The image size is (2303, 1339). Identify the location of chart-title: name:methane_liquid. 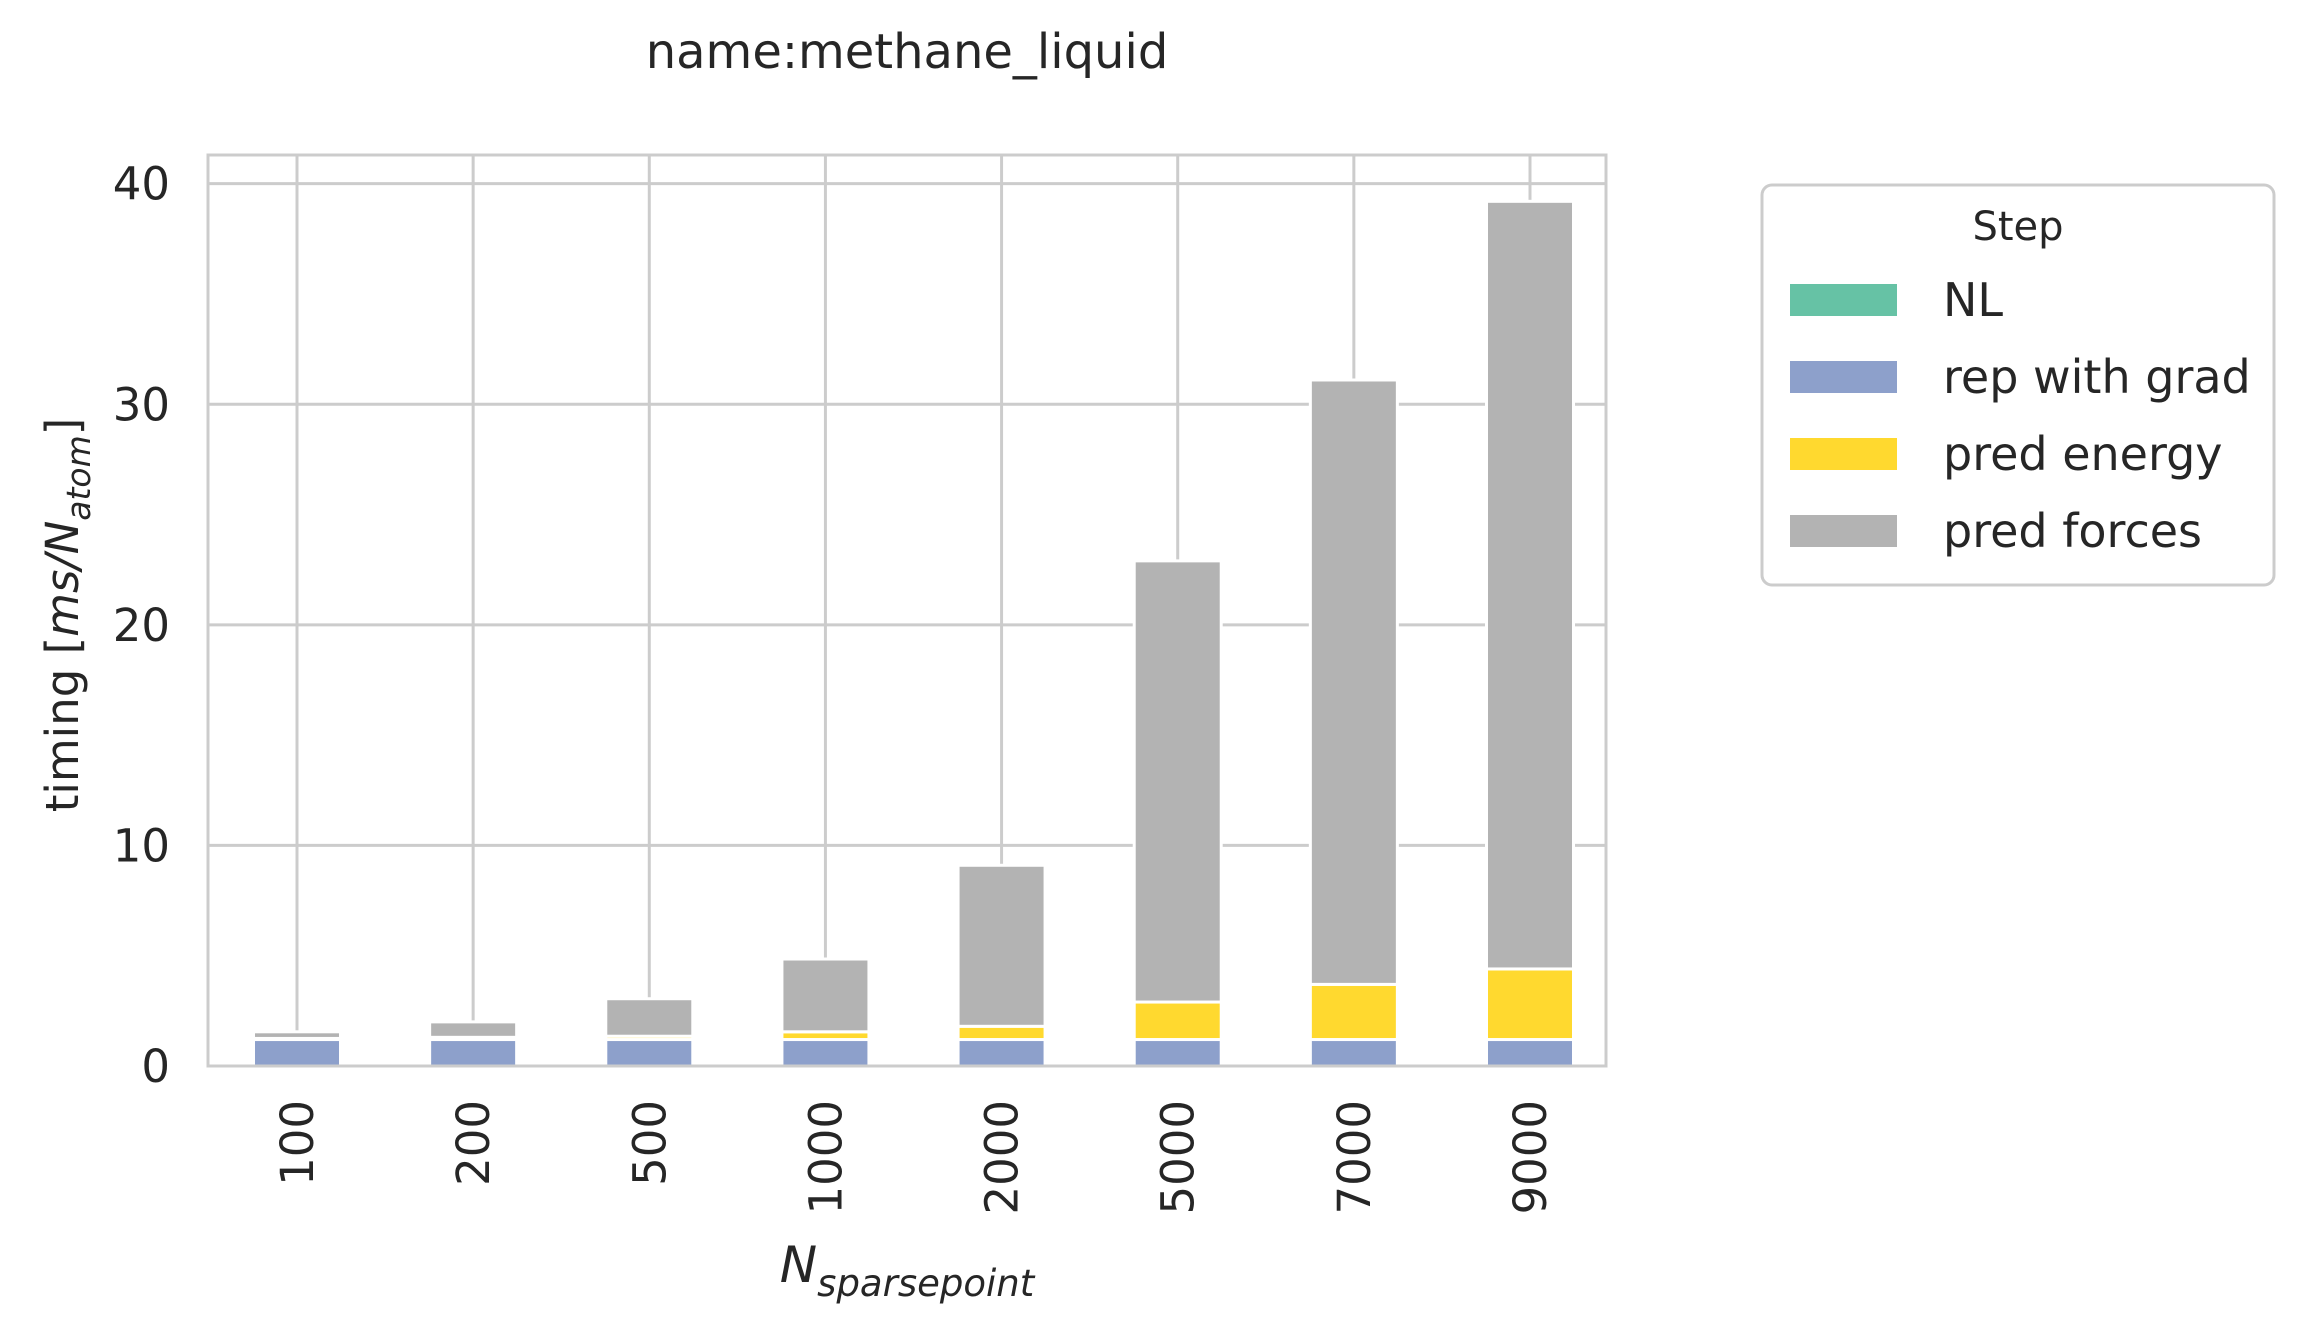
(907, 52).